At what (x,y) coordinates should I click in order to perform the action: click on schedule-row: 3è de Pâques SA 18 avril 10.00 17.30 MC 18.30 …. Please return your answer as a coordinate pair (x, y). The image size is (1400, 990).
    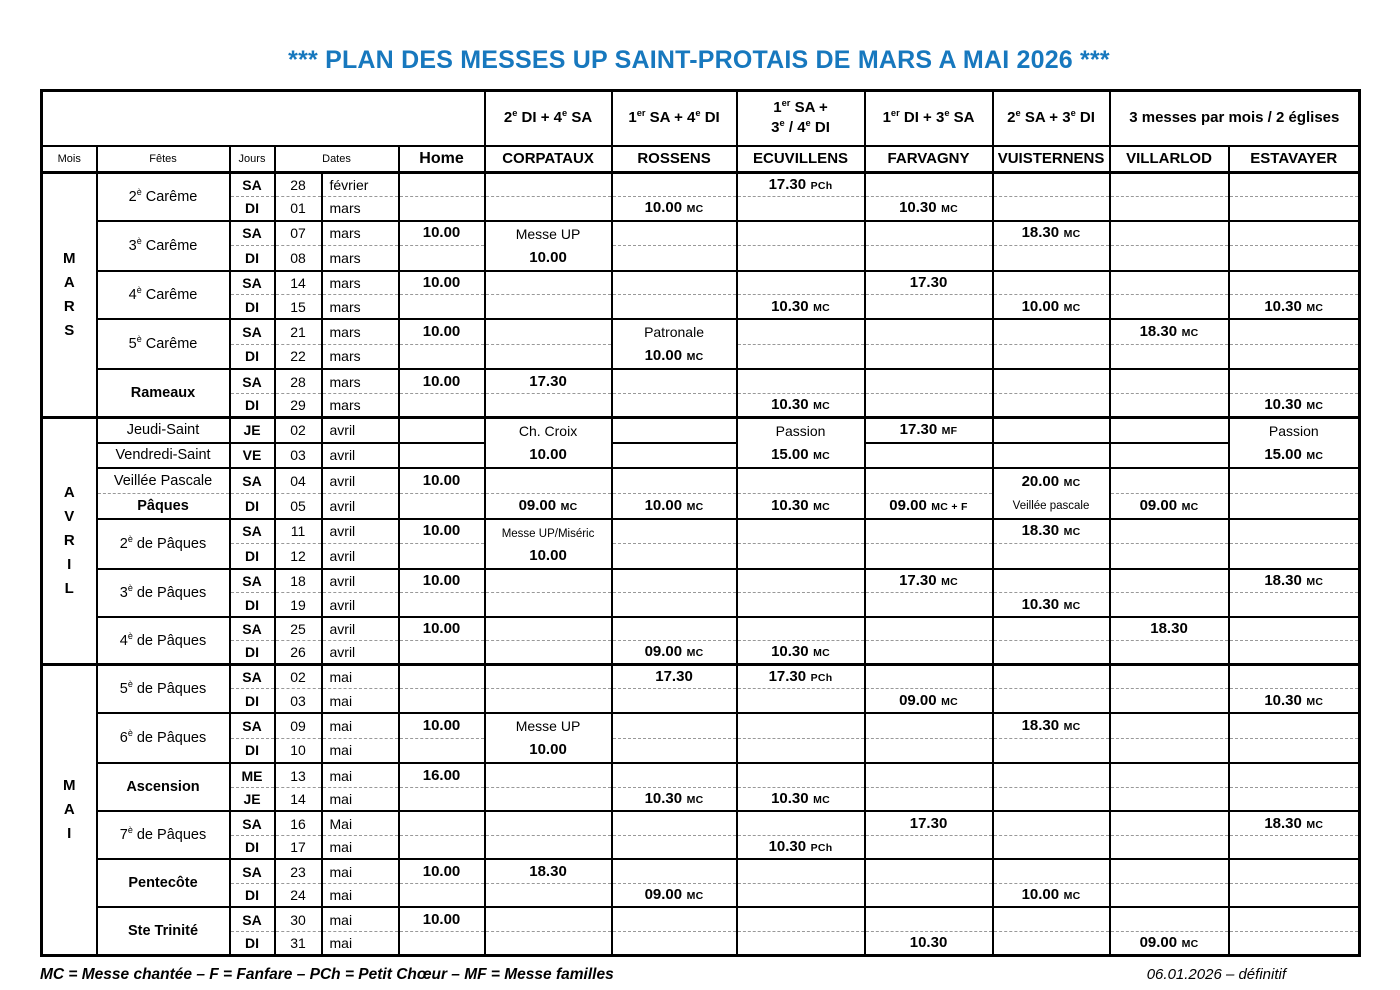
    Looking at the image, I should click on (701, 592).